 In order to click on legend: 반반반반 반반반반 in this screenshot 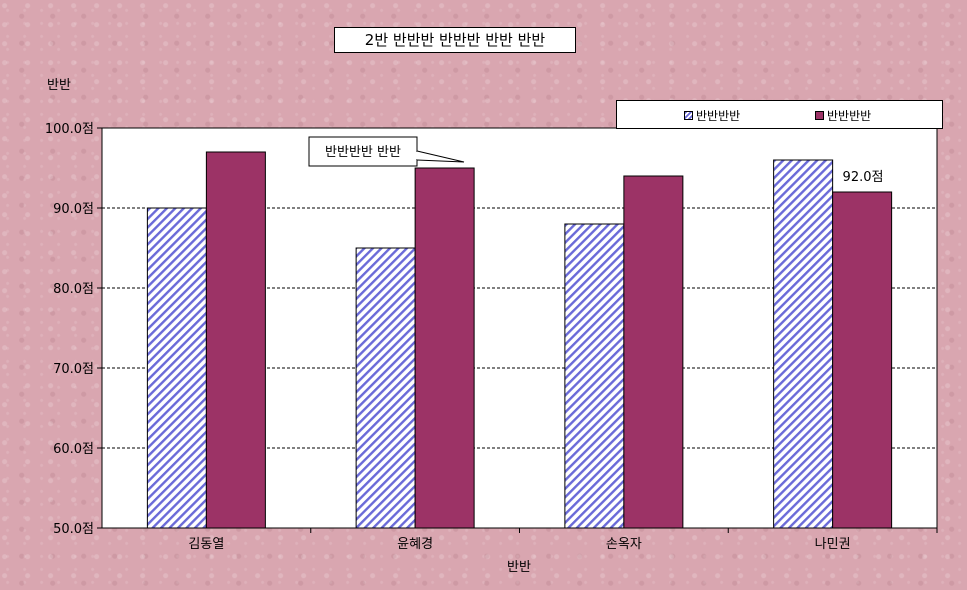, I will do `click(779, 114)`.